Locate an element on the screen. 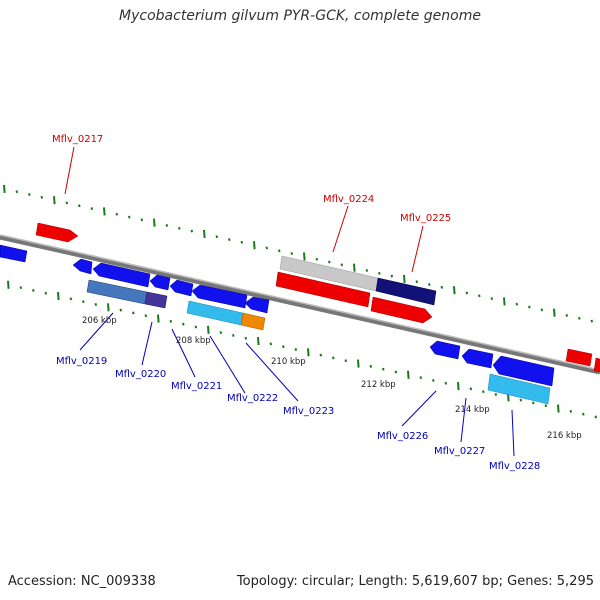 The width and height of the screenshot is (600, 600). kbp-label-216: 216 kbp is located at coordinates (564, 436).